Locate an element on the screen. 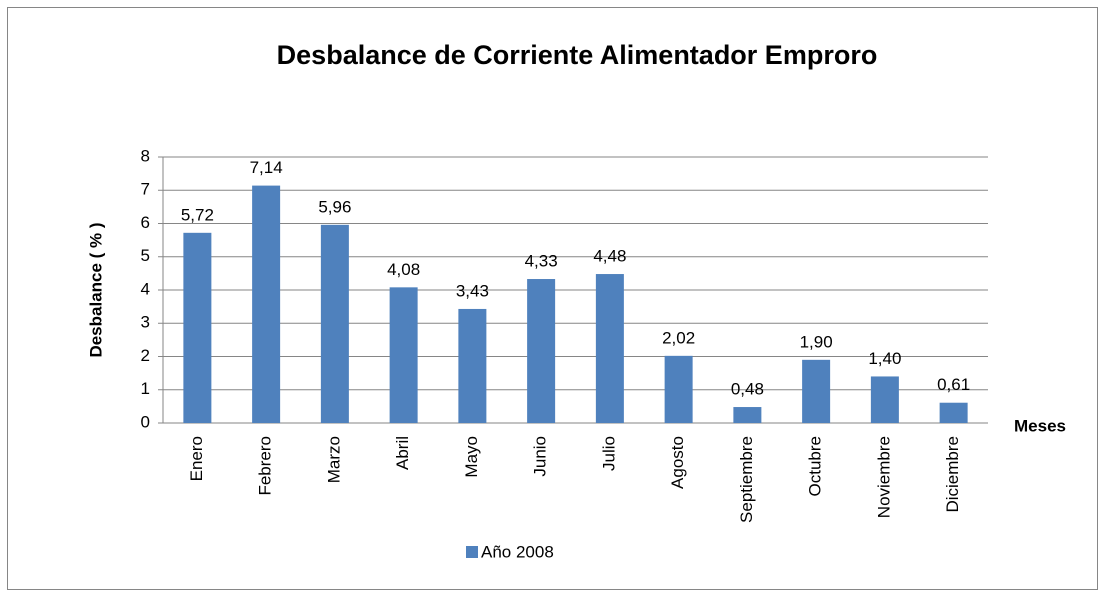  x-axis-label: Meses is located at coordinates (1040, 425).